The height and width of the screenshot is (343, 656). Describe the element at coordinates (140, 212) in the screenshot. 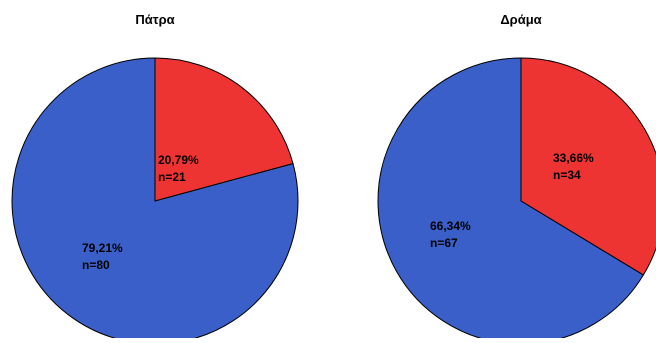

I see `pie-labels-patra: 20,79% n=21 79,21% n=80` at that location.